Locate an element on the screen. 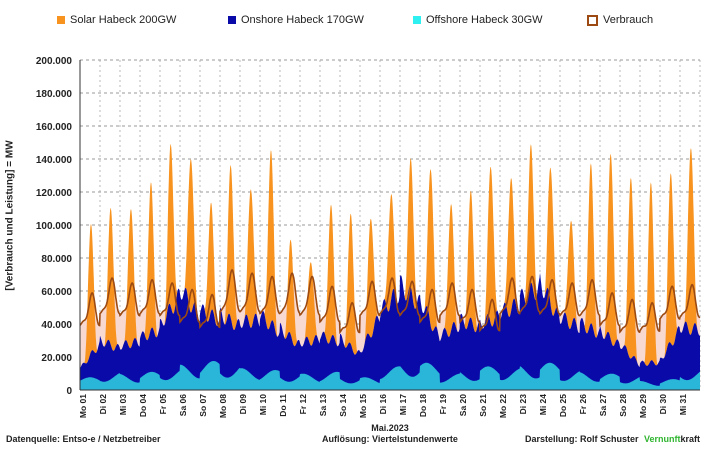  x-tick-label: Di 09 is located at coordinates (243, 404).